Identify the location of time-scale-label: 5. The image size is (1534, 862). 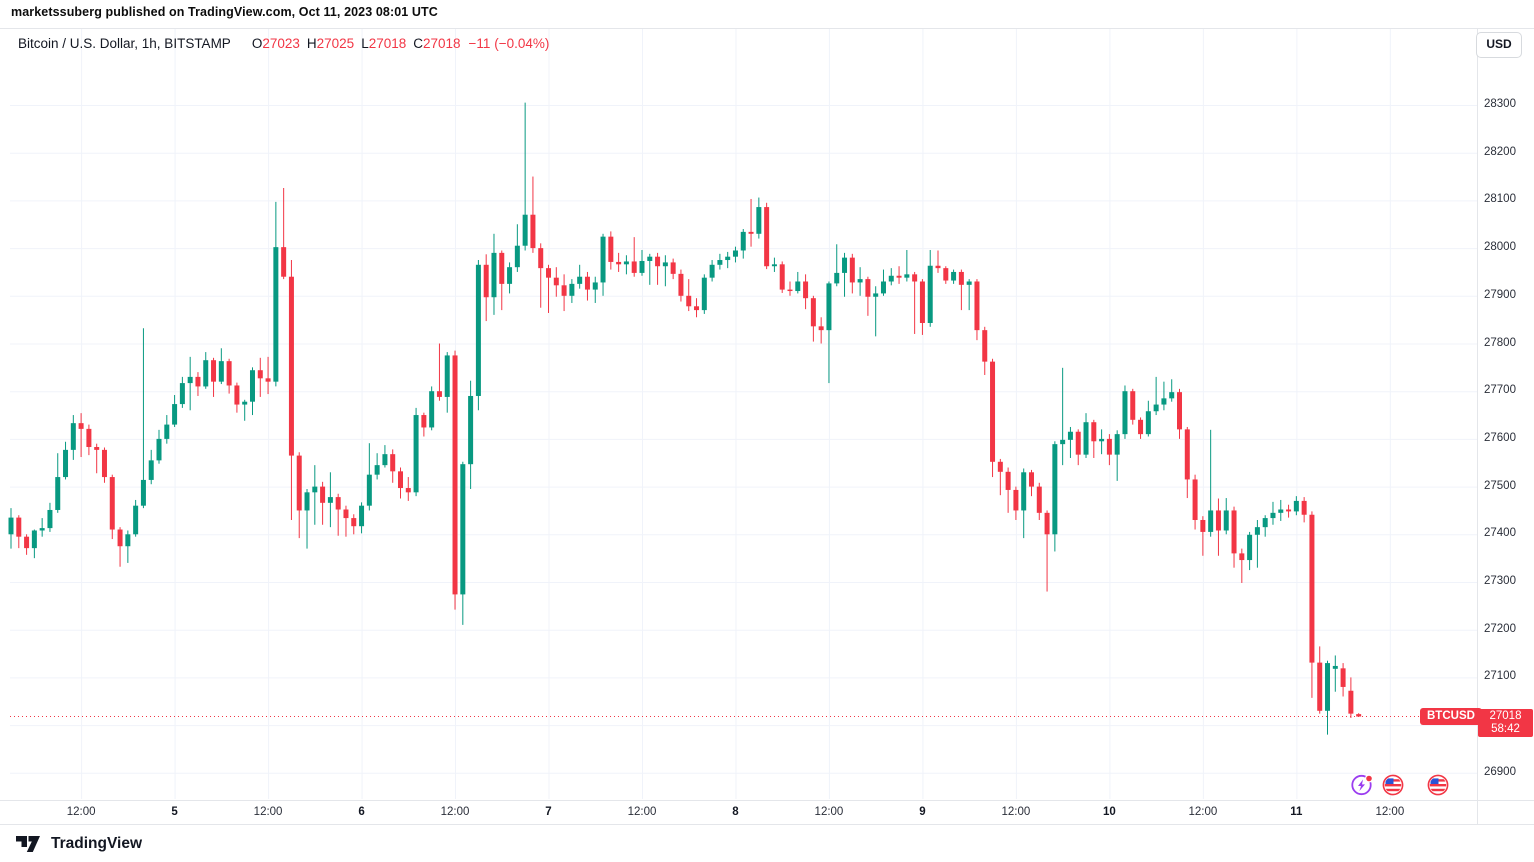
(174, 812).